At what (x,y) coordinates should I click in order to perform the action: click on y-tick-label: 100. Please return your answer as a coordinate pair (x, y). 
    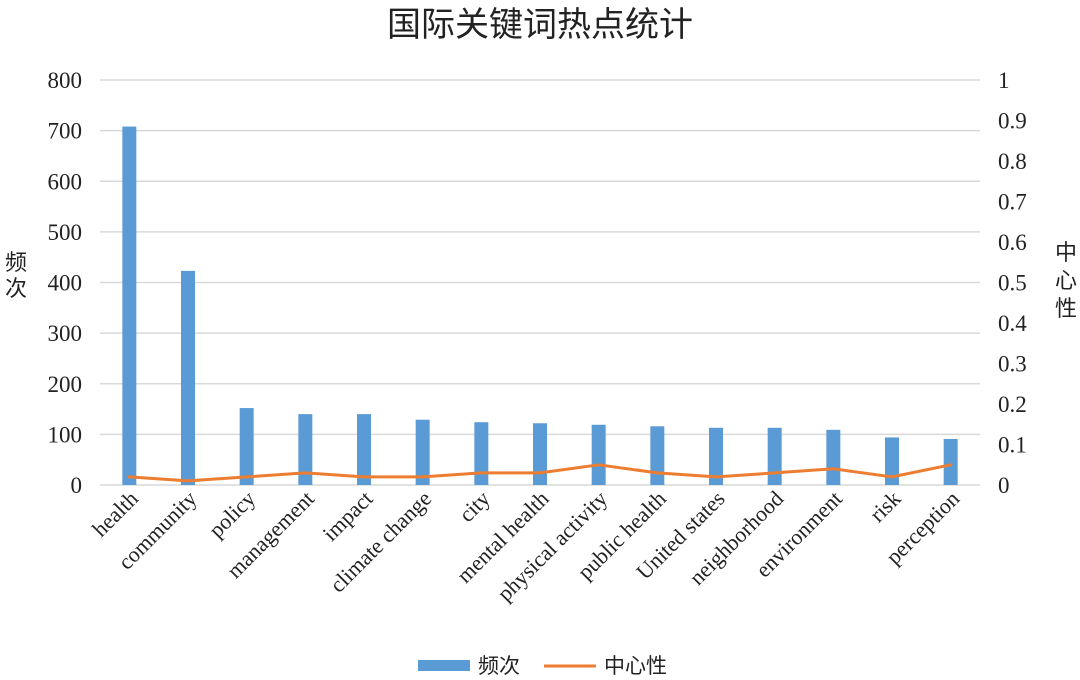
    Looking at the image, I should click on (65, 434).